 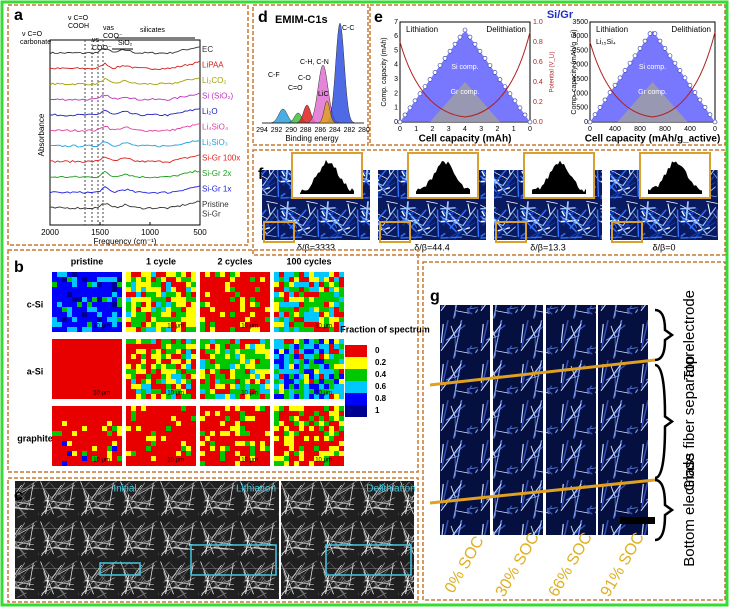 I want to click on y-tick-label: 4, so click(x=396, y=65).